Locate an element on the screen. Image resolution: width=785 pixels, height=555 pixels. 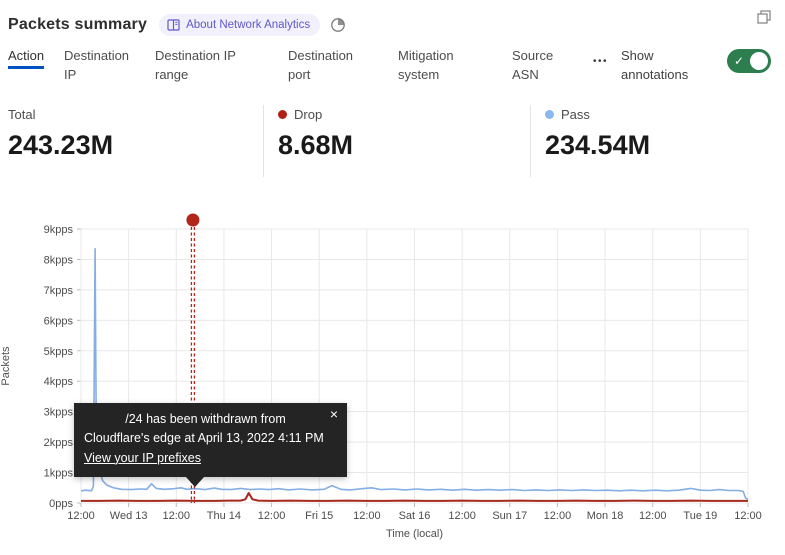
stat-pass: Pass 234.54M is located at coordinates (650, 141).